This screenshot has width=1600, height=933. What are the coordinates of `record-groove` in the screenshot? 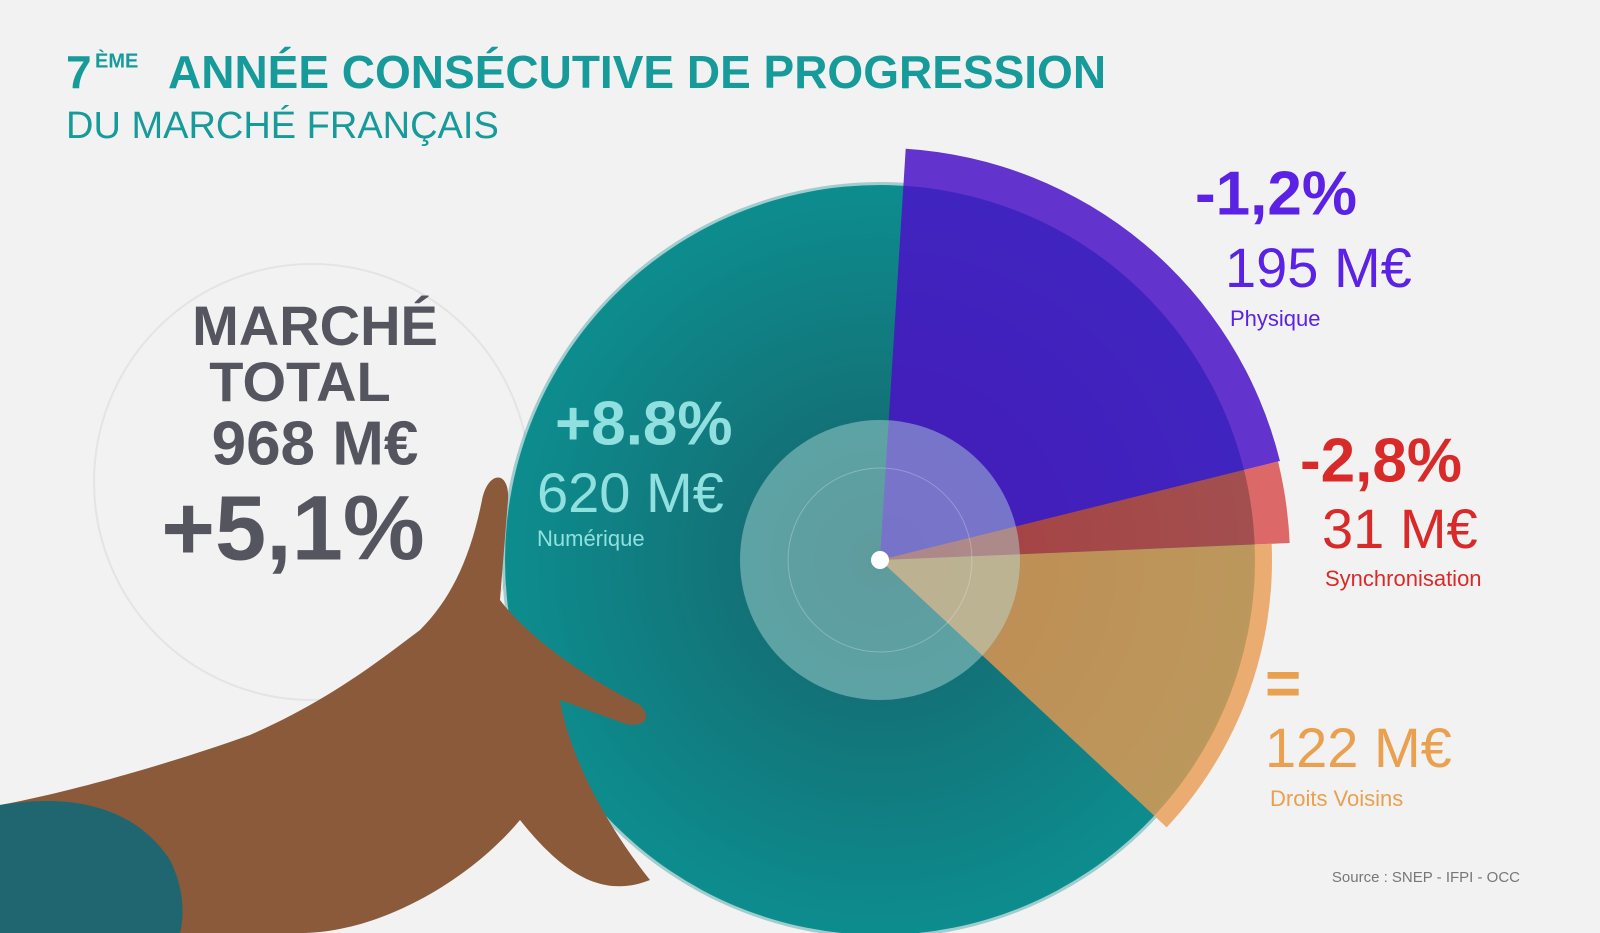 It's located at (880, 560).